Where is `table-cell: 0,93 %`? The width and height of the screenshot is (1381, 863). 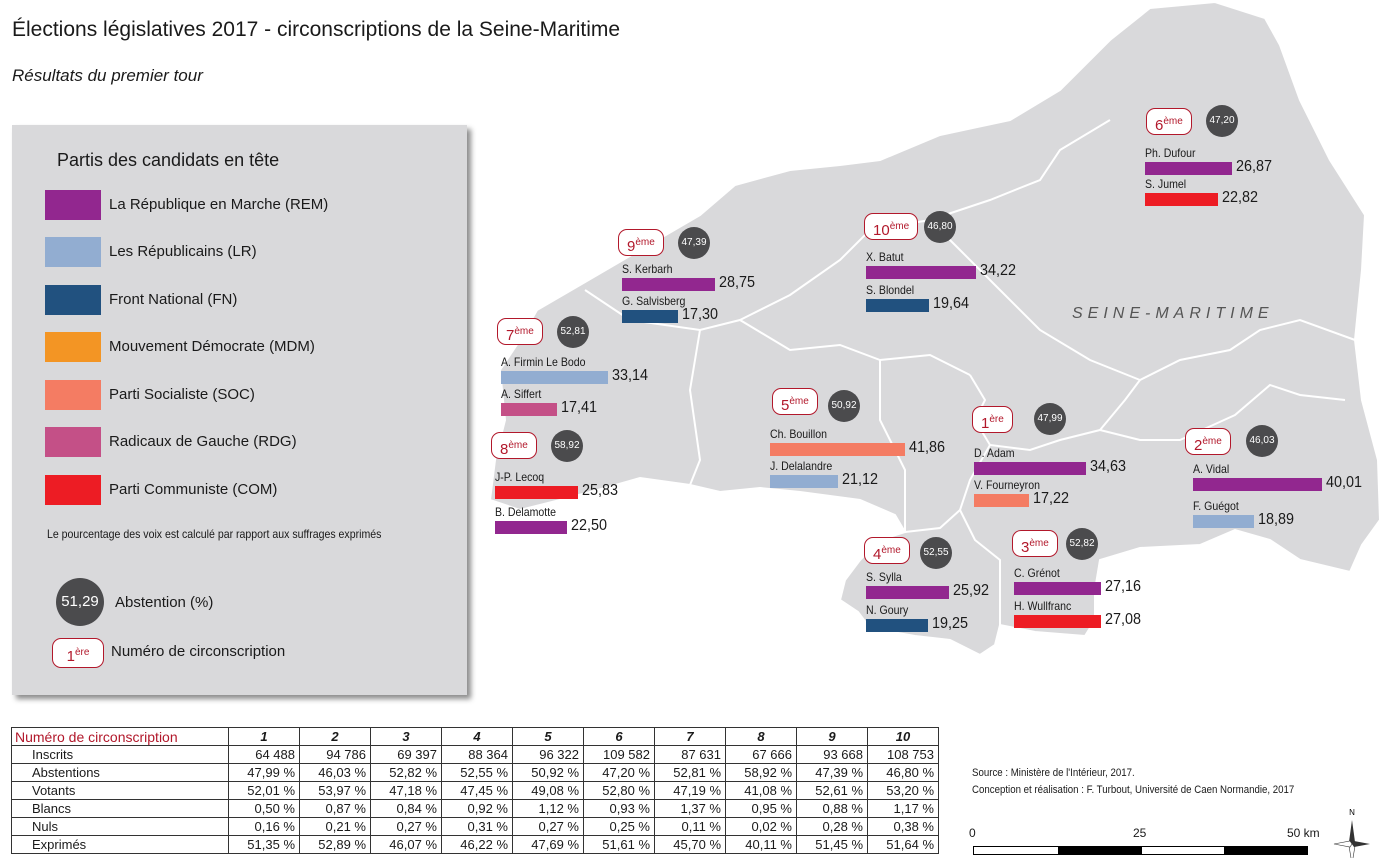
table-cell: 0,93 % is located at coordinates (619, 808).